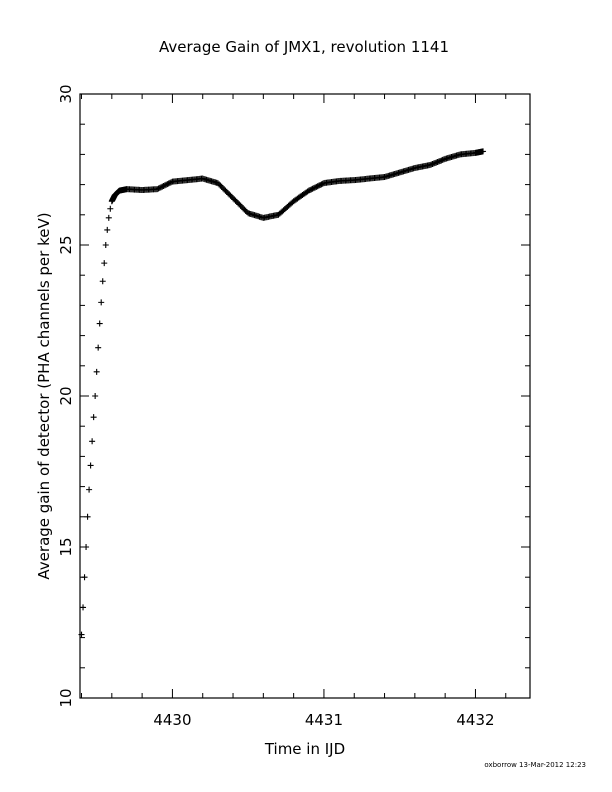  I want to click on x-tick-label: 4432, so click(475, 720).